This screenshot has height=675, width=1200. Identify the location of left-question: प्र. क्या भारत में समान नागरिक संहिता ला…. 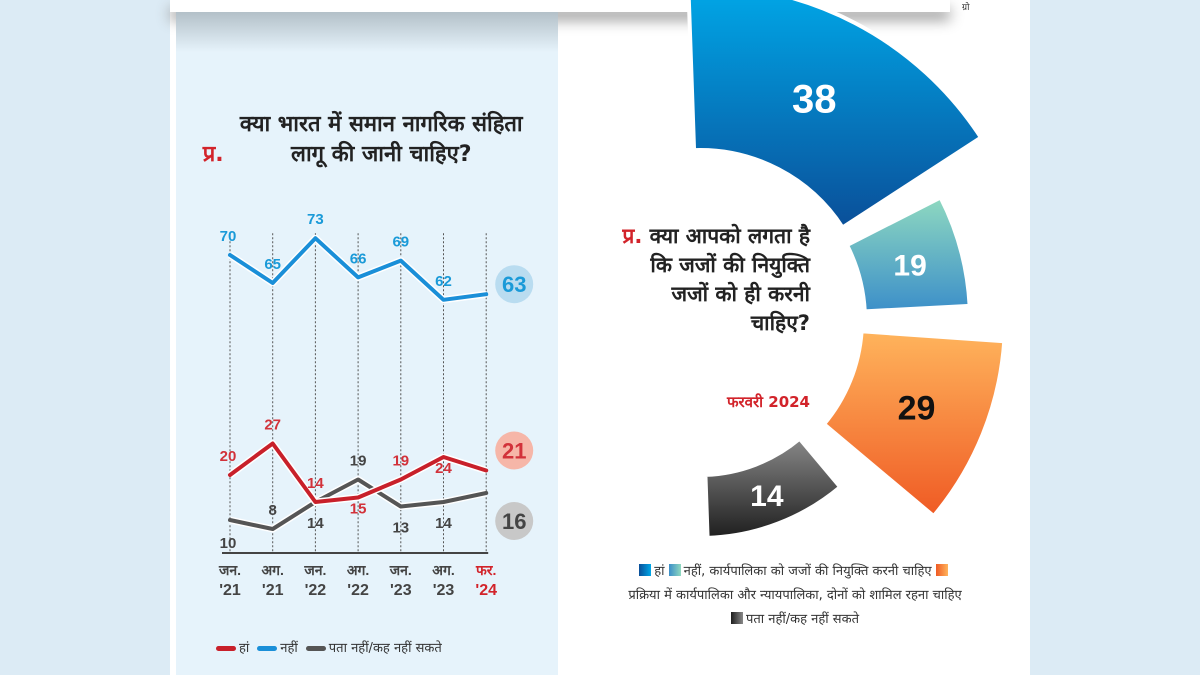
(367, 140).